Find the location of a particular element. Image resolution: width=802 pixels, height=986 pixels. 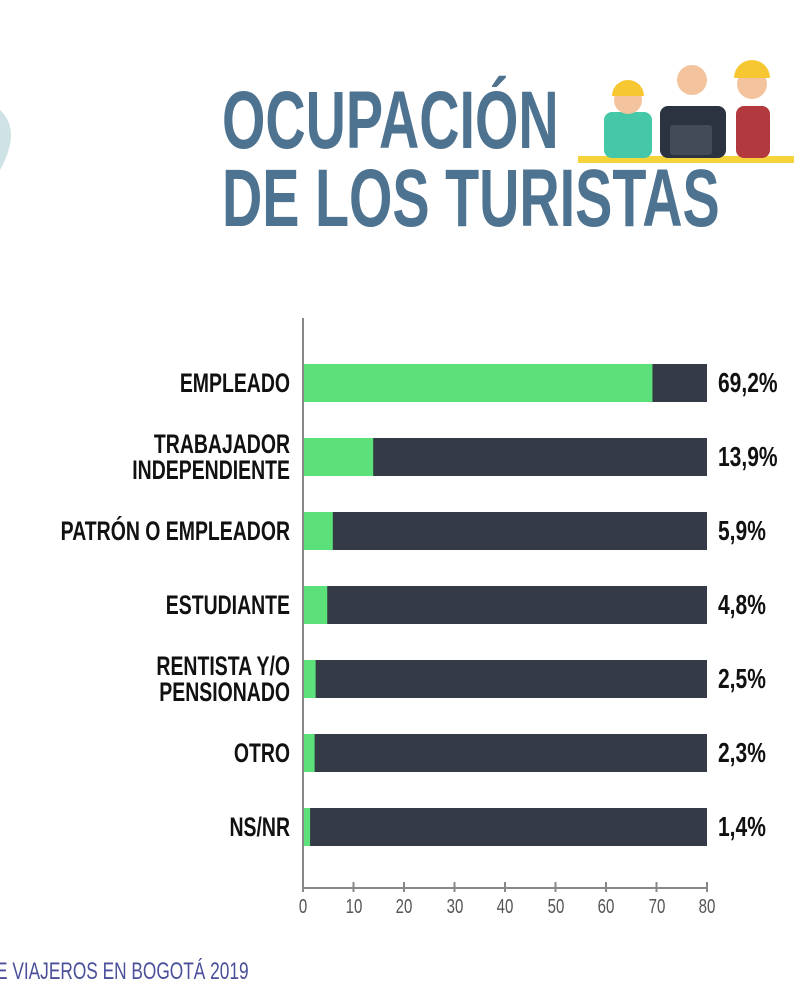

y-tick-label: TRABAJADOR INDEPENDIENTE is located at coordinates (211, 457).